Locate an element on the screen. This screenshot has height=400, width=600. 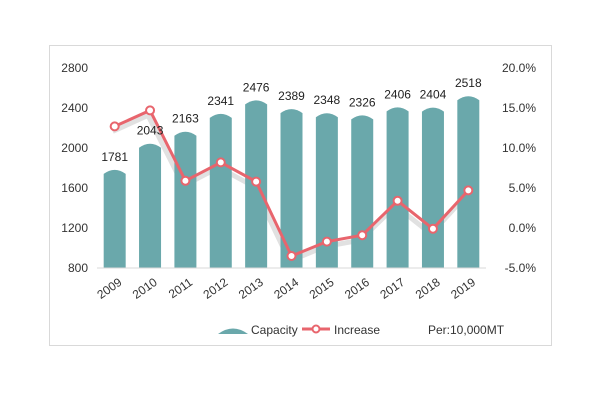
capacity-label-2013: 2476 is located at coordinates (256, 87).